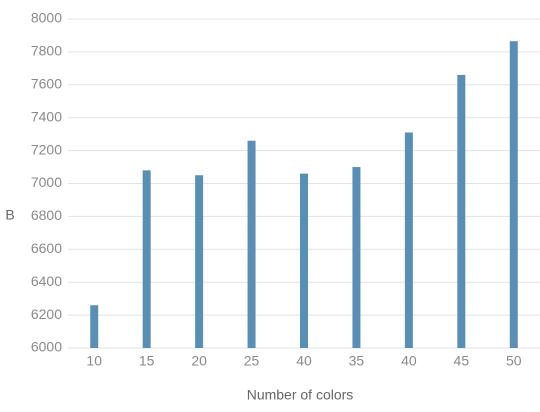  I want to click on x-tick-label: 45, so click(462, 361).